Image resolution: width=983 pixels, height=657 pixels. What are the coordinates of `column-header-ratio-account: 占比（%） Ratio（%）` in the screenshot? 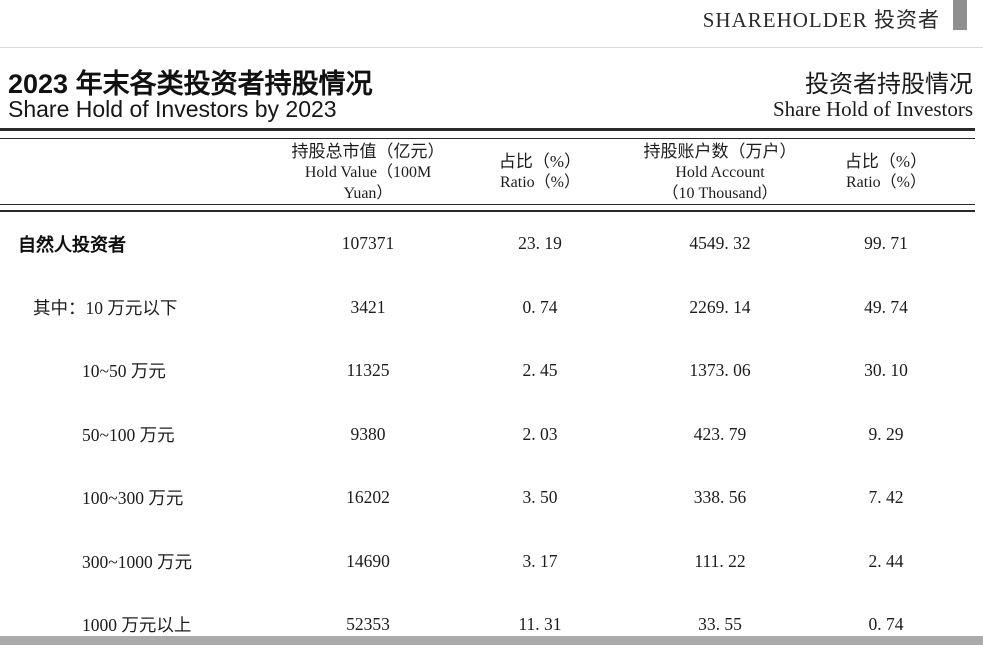 It's located at (886, 172).